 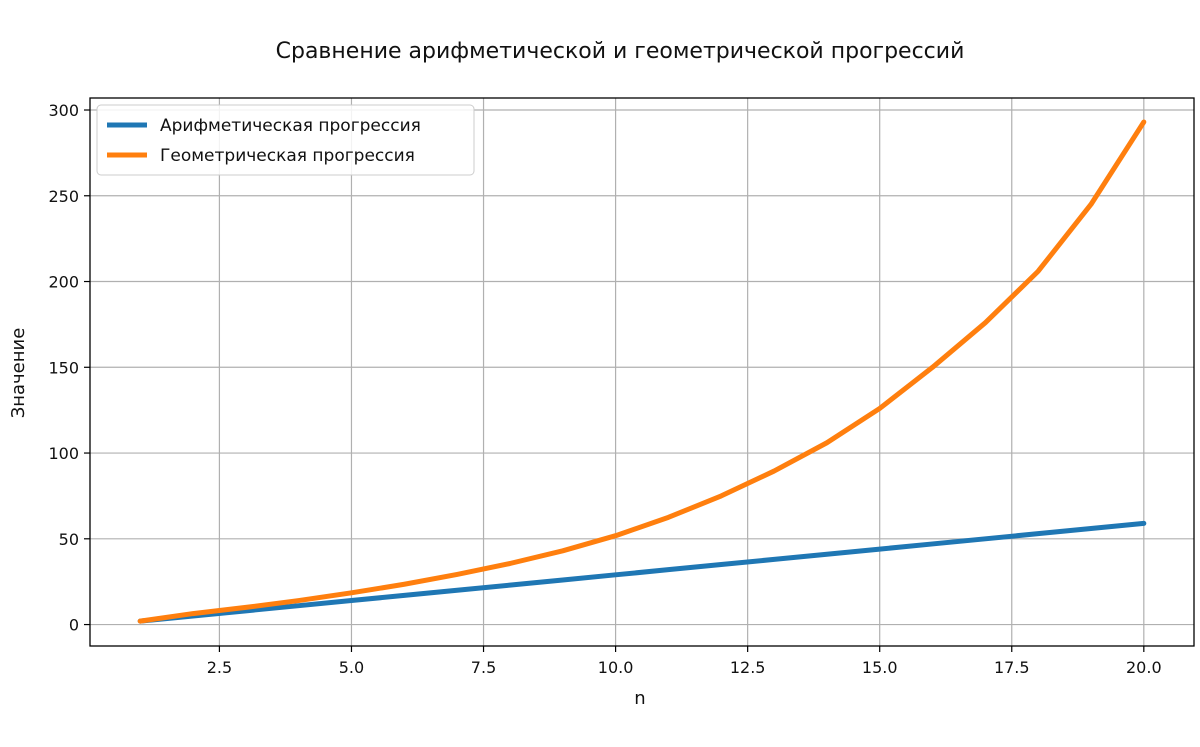 I want to click on x-tick-label: 7.5, so click(x=483, y=667).